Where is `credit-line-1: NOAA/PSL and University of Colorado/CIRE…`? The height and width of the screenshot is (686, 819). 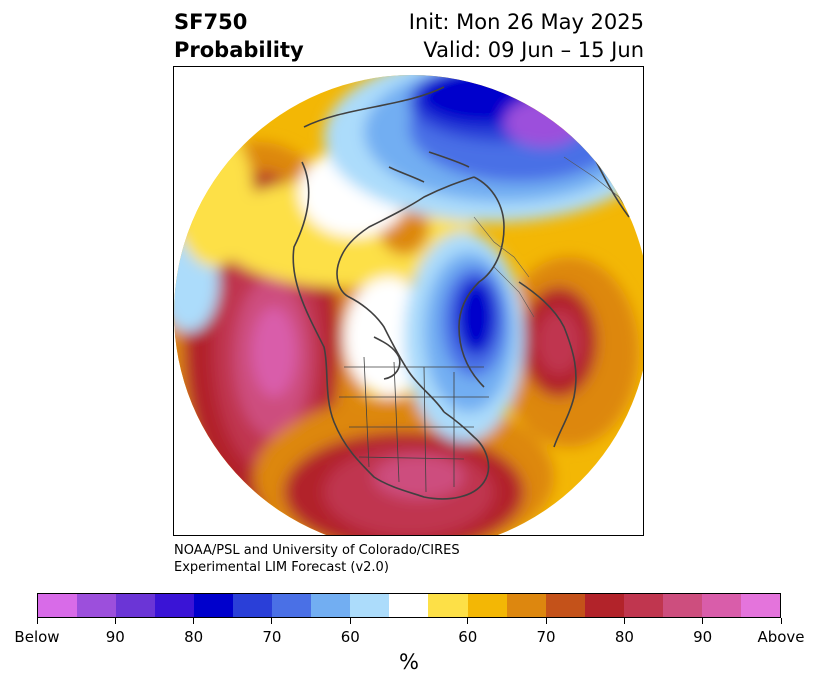 credit-line-1: NOAA/PSL and University of Colorado/CIRE… is located at coordinates (317, 550).